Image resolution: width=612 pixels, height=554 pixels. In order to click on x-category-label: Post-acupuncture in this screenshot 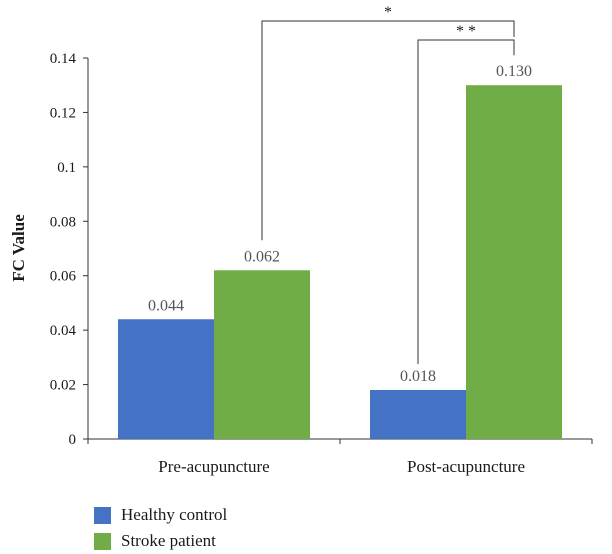, I will do `click(466, 466)`.